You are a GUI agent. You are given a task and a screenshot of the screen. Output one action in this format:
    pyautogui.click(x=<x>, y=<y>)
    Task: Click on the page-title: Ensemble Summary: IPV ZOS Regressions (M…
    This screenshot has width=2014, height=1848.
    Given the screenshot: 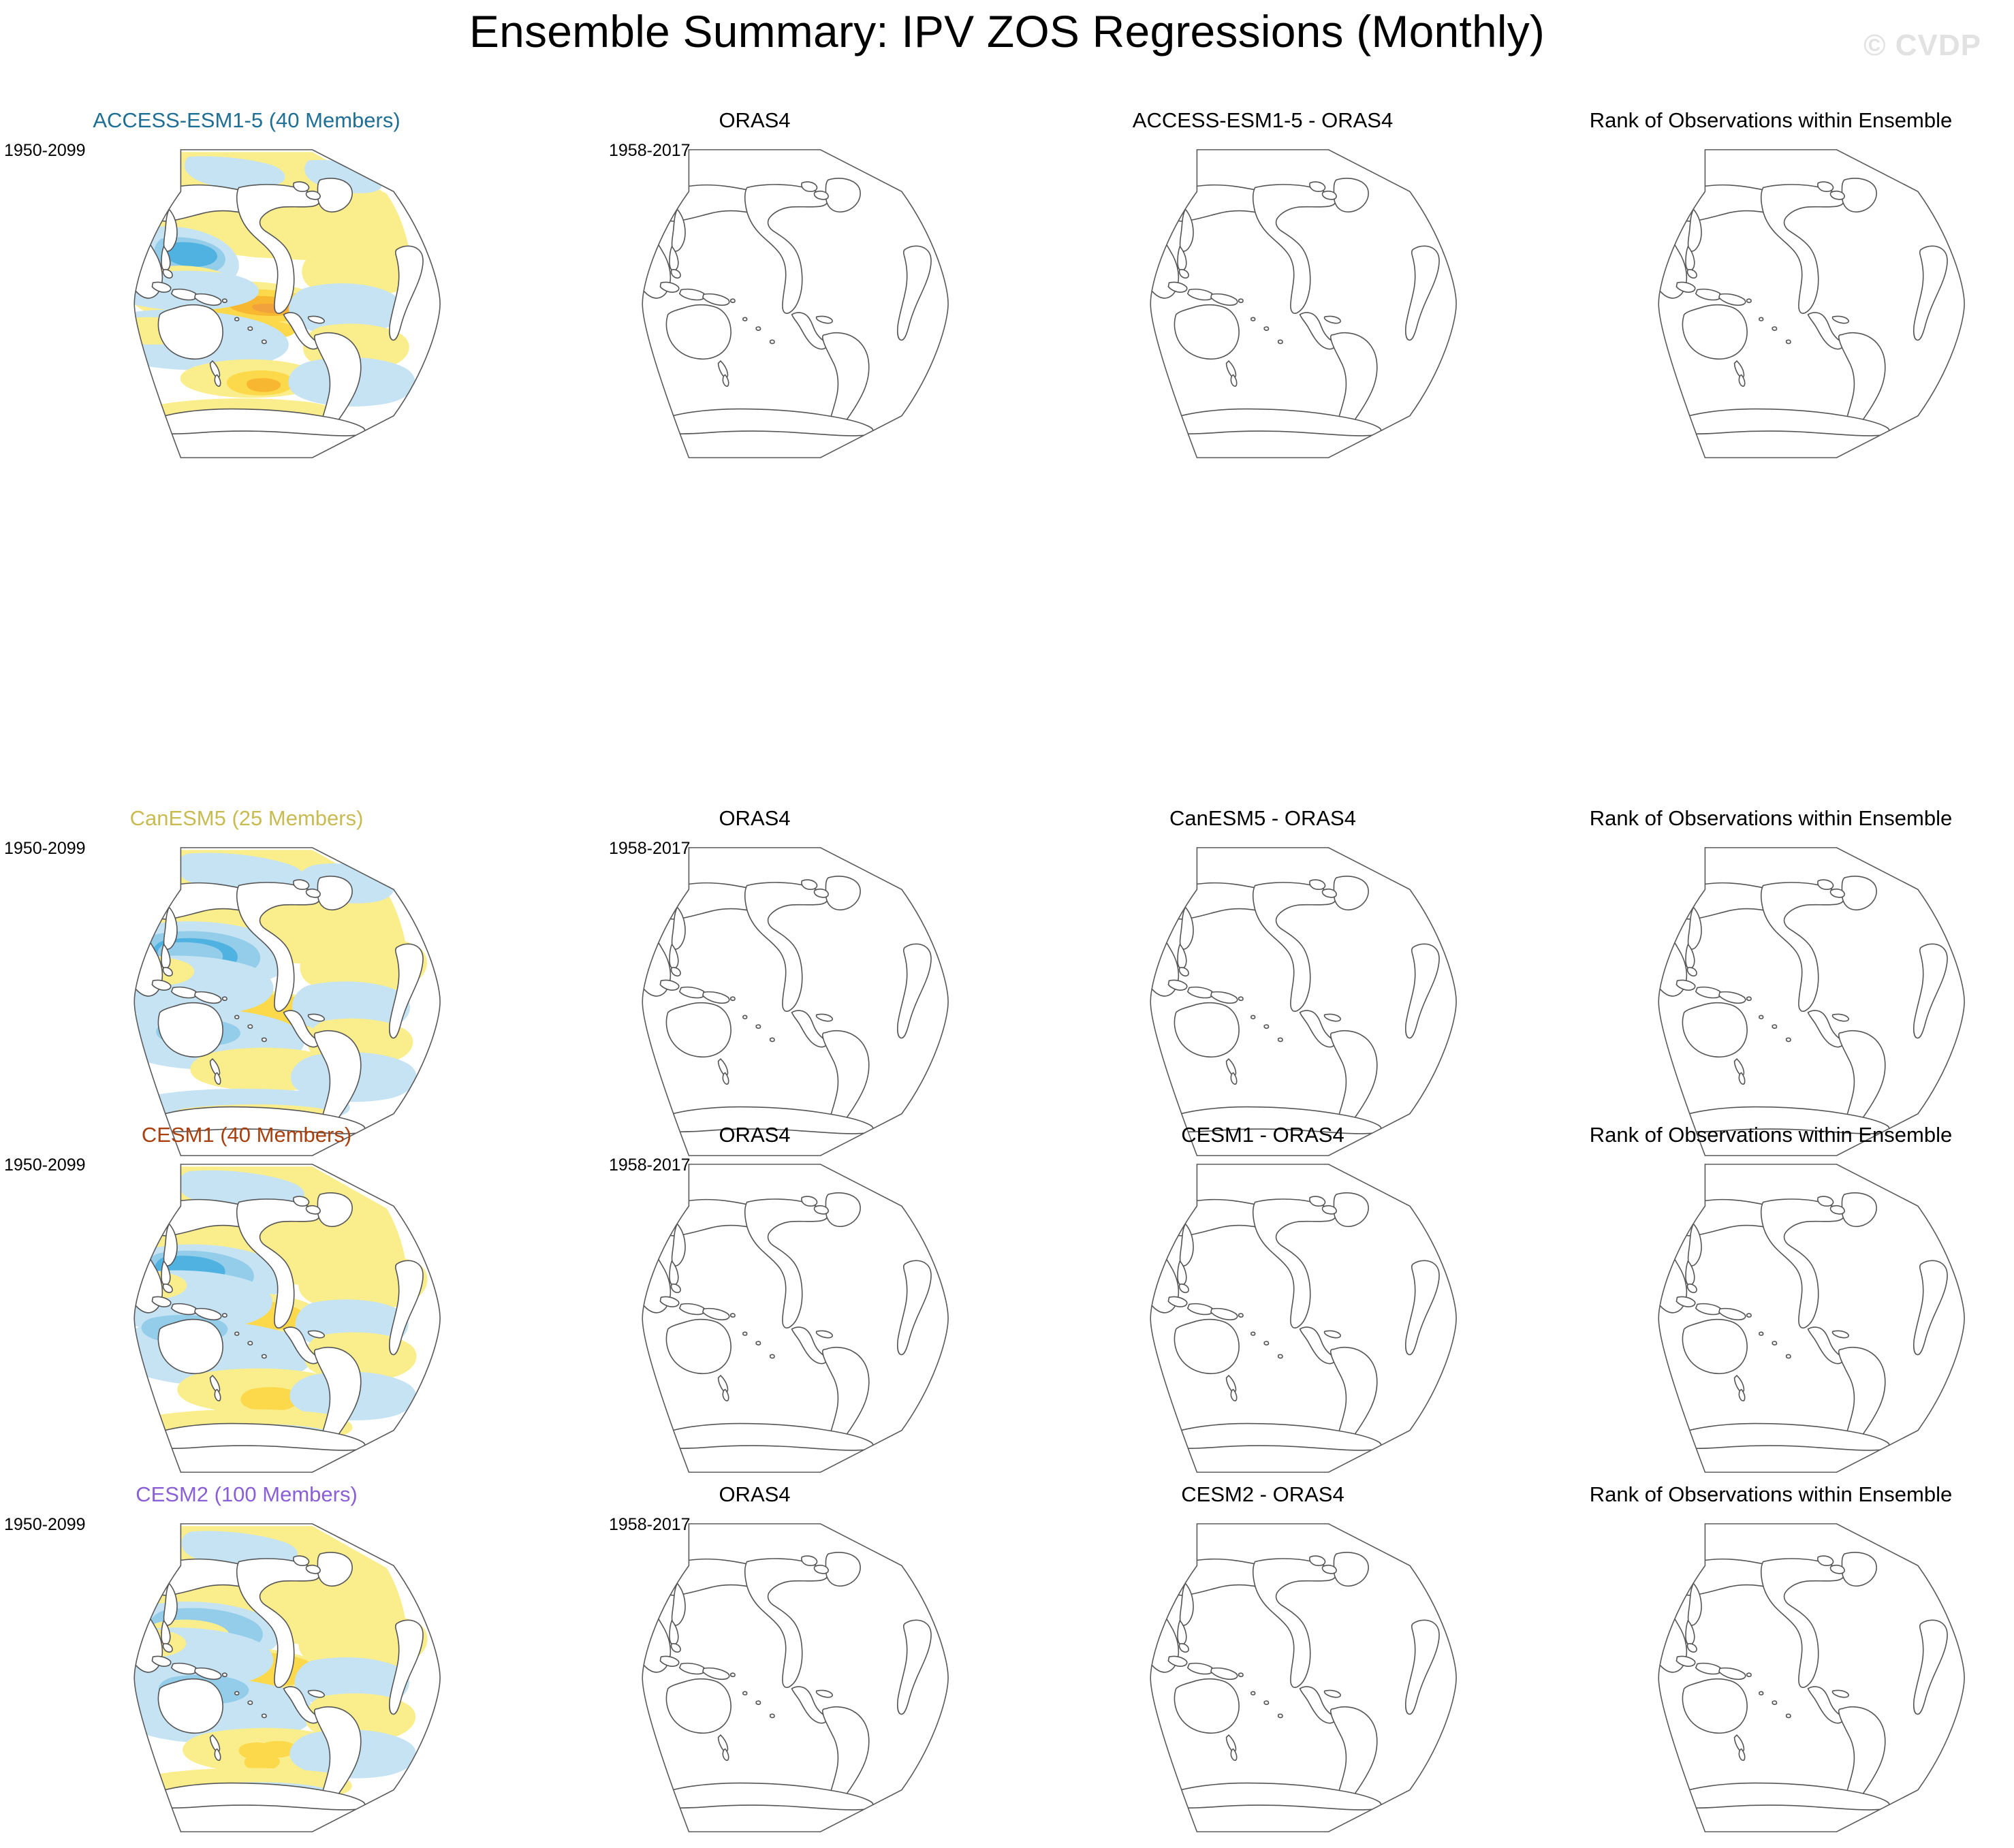 What is the action you would take?
    pyautogui.click(x=1007, y=31)
    